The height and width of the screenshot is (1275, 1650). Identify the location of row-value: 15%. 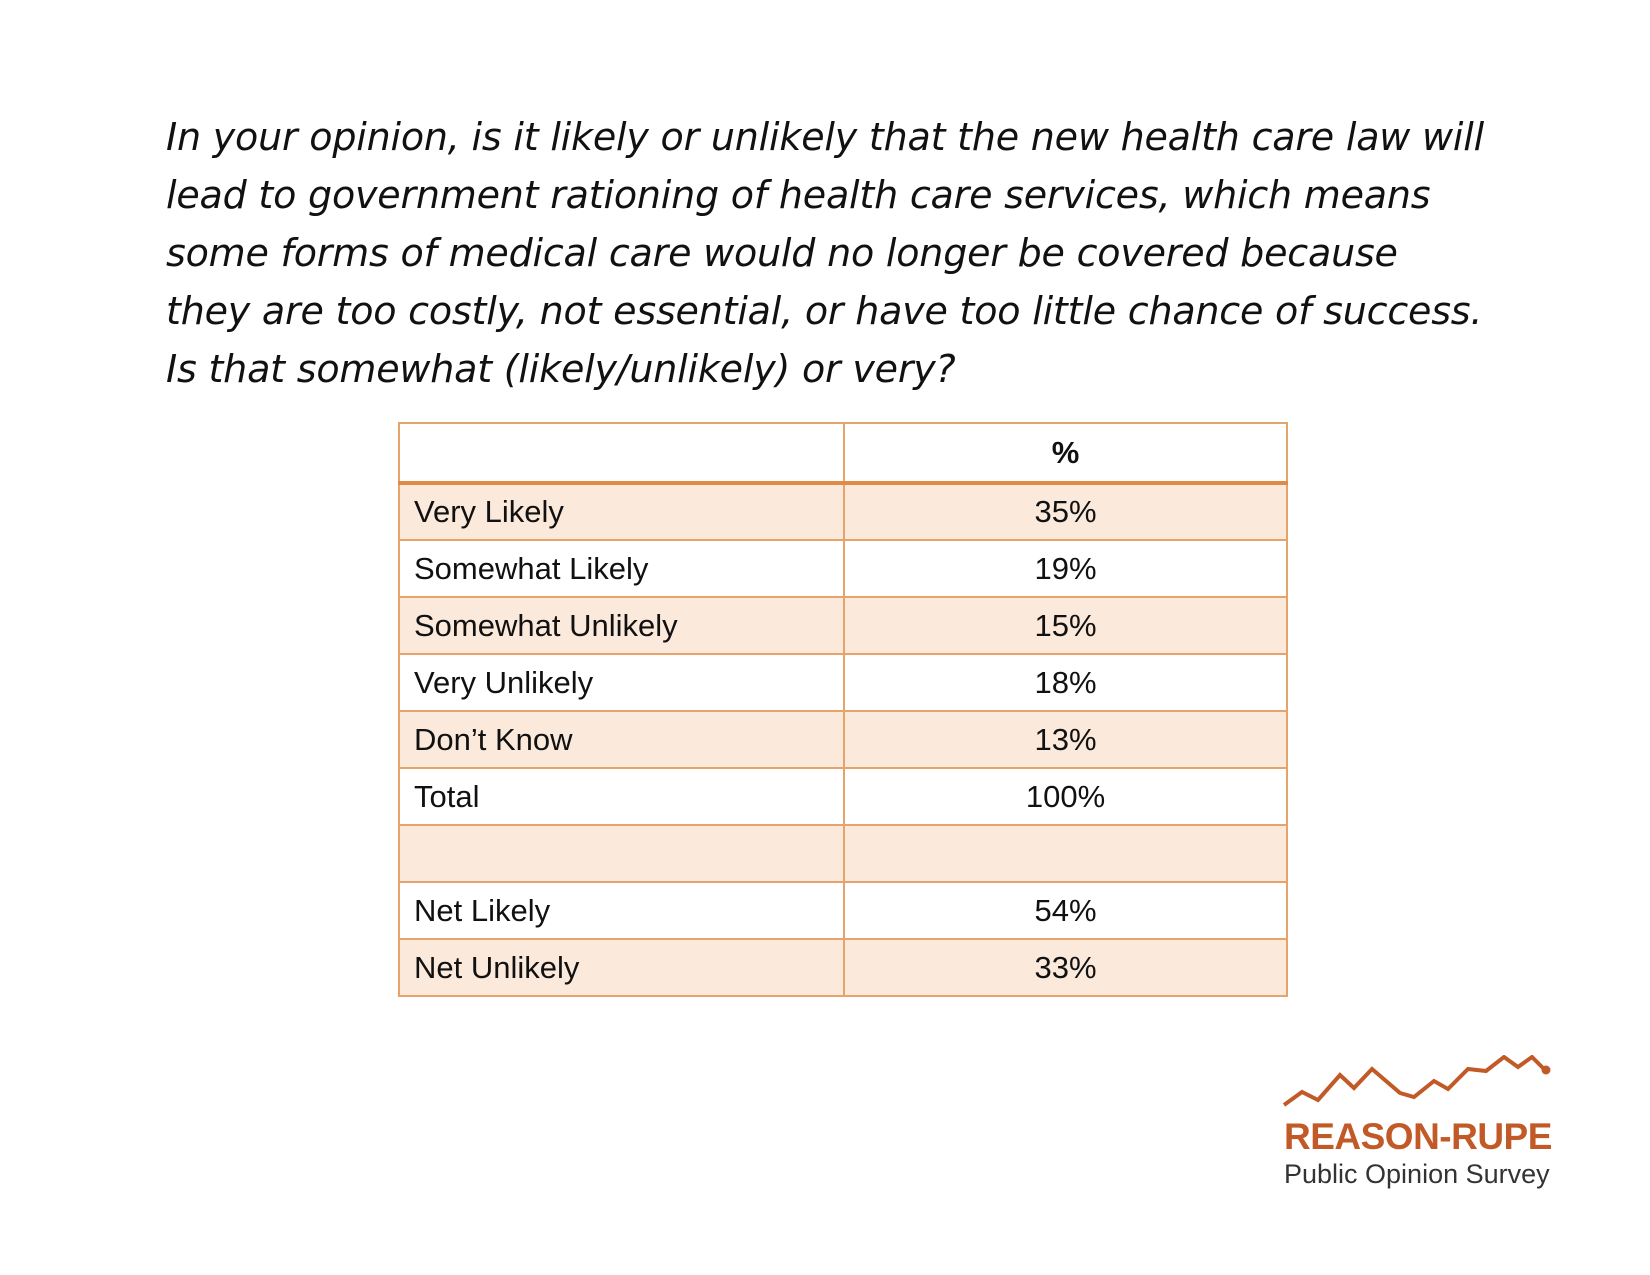
(1065, 625).